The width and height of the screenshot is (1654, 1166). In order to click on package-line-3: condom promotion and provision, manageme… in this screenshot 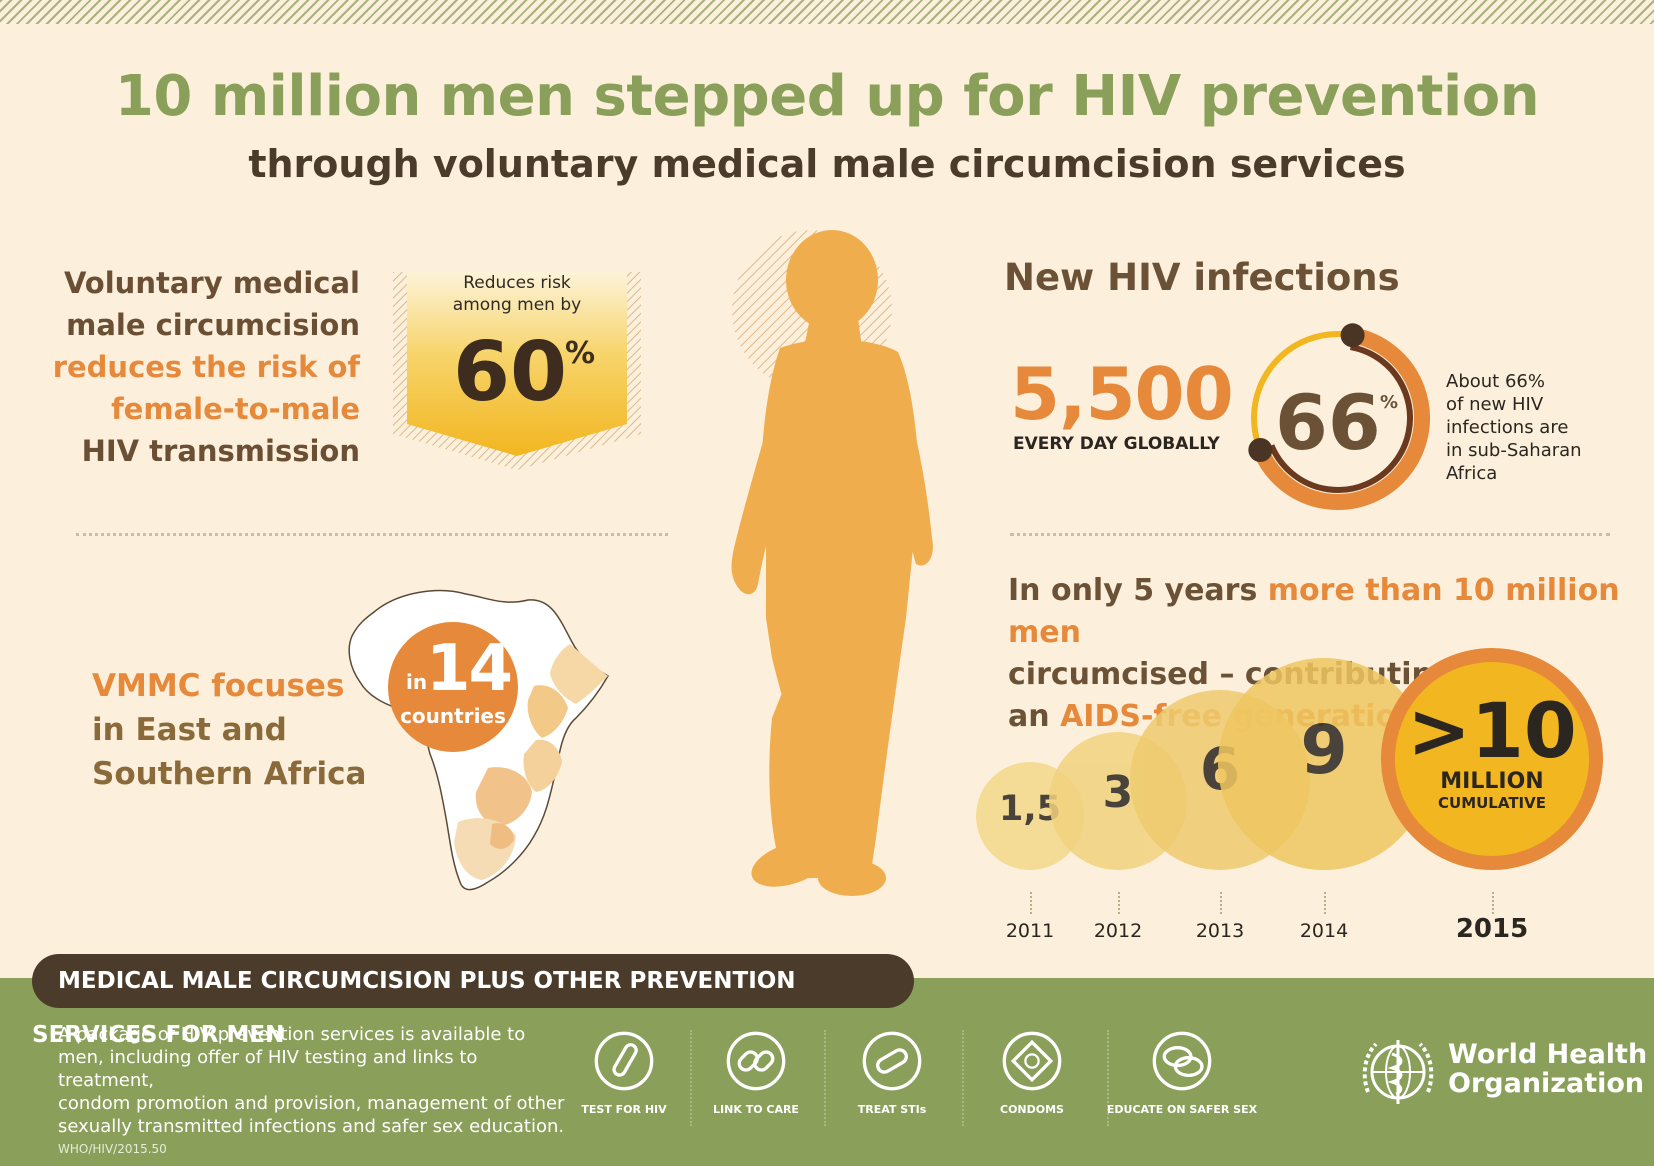, I will do `click(311, 1103)`.